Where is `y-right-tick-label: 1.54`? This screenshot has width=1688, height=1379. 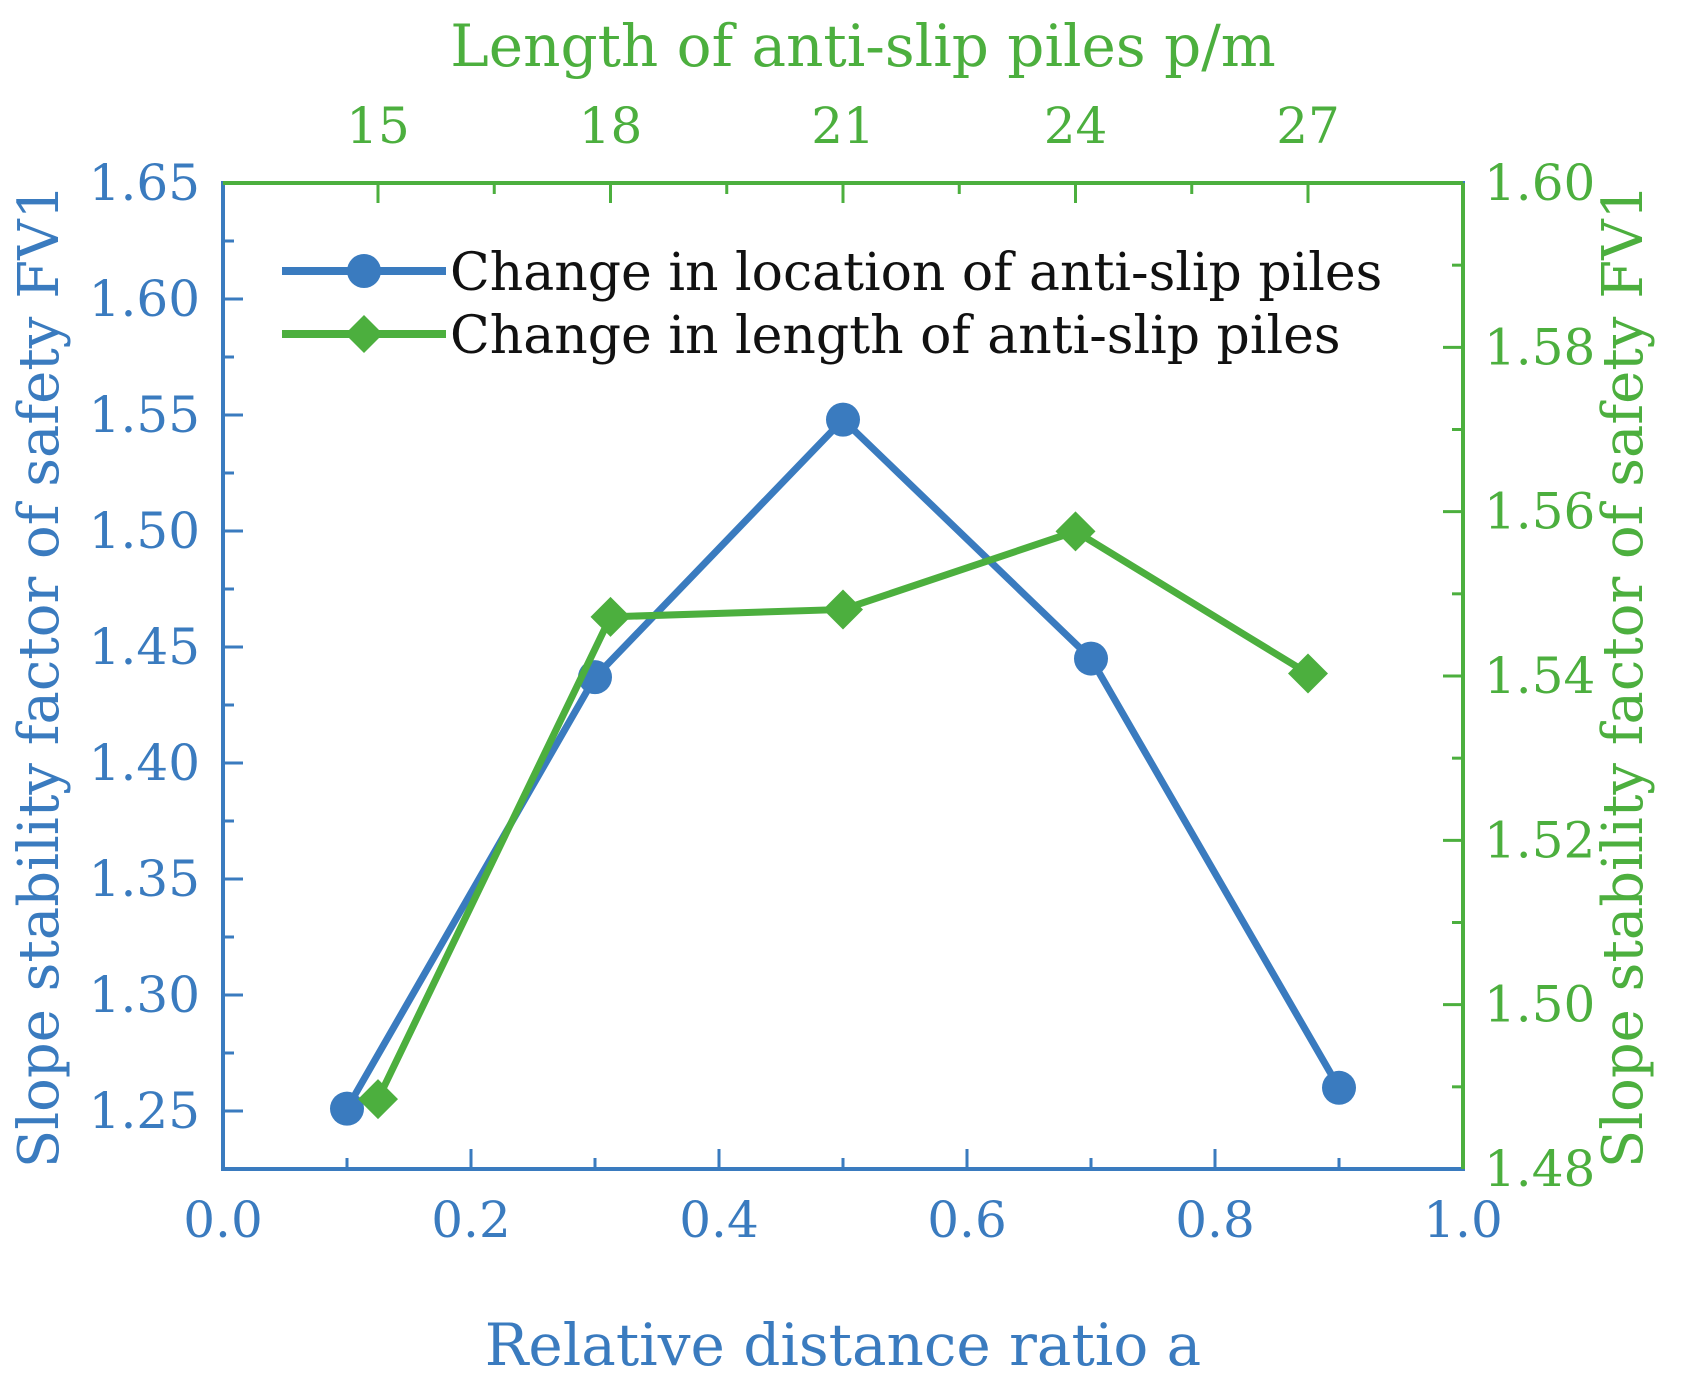
y-right-tick-label: 1.54 is located at coordinates (1539, 676).